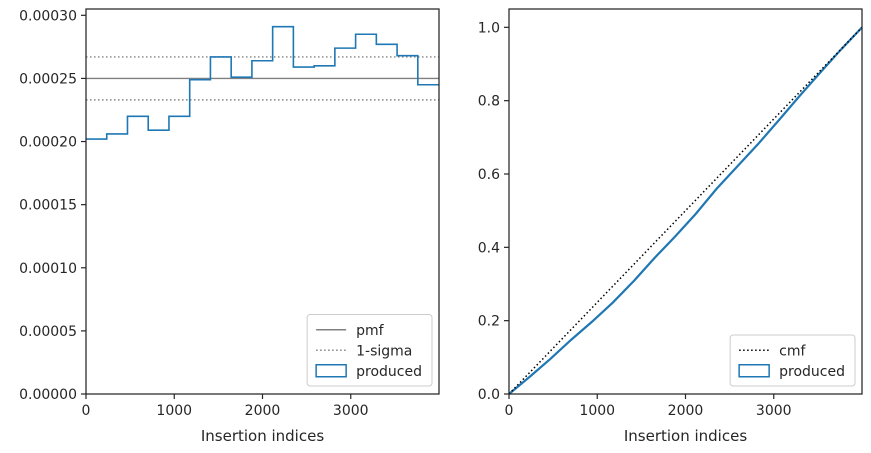 The image size is (871, 453). Describe the element at coordinates (489, 322) in the screenshot. I see `y-tick-label: 0.2` at that location.